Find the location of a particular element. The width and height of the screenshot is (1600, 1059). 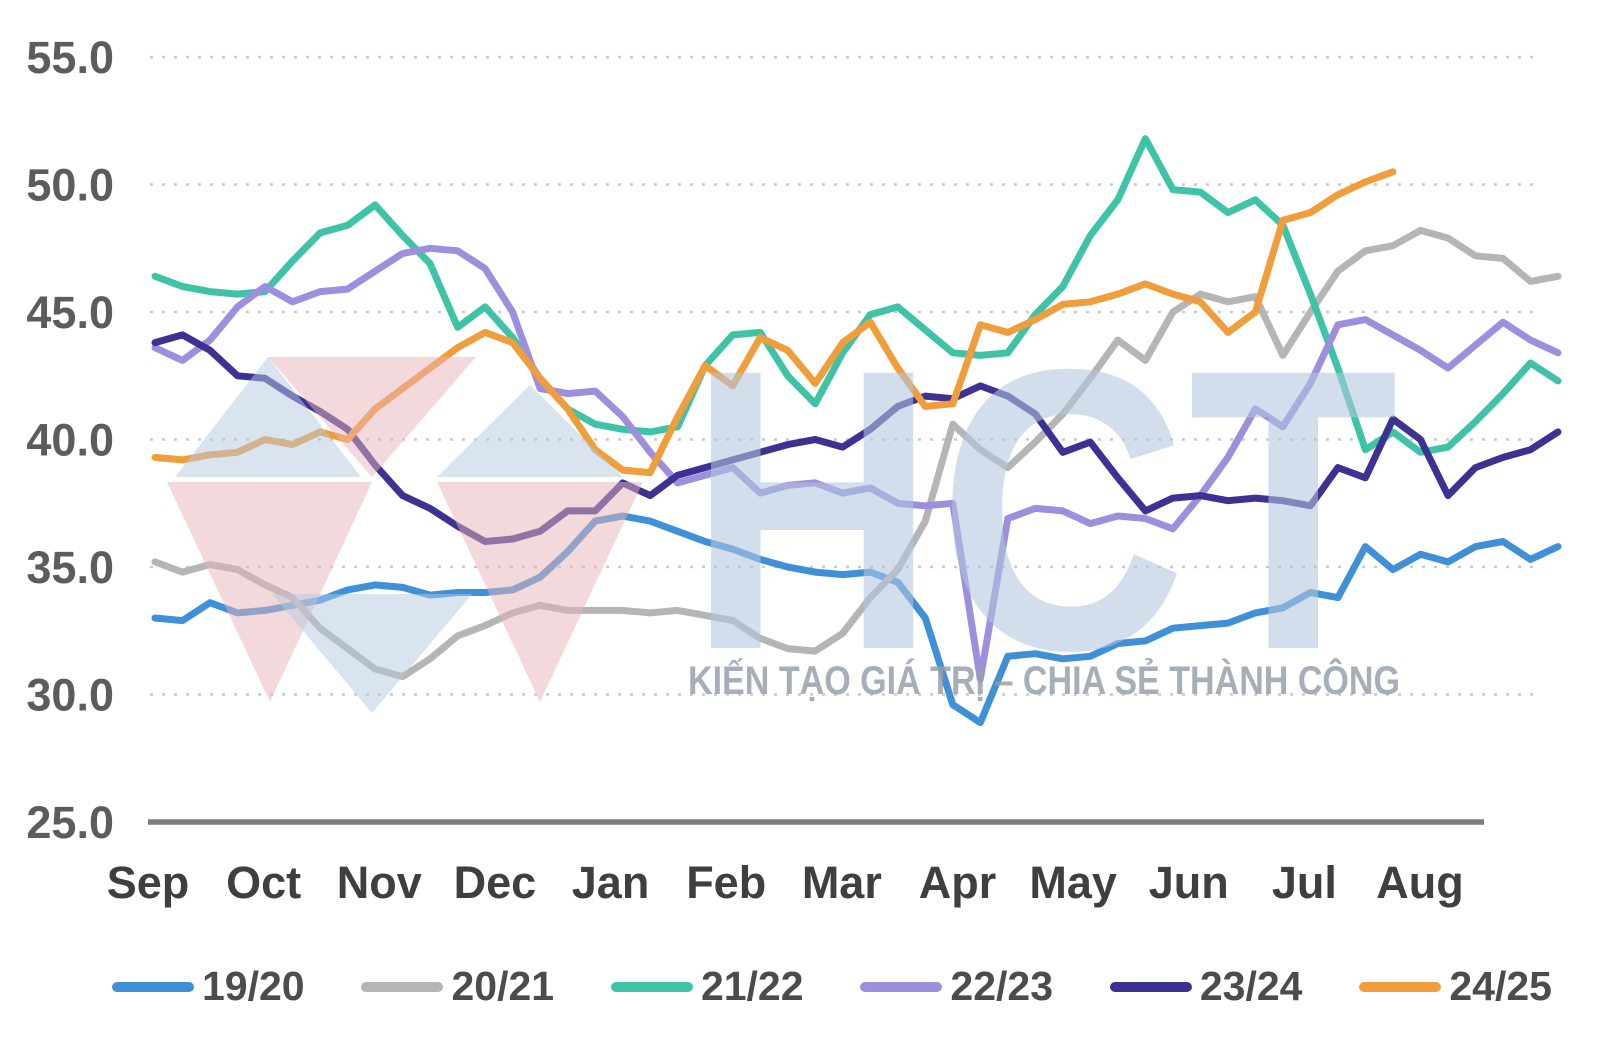

y-tick-label-55.0: 55.0 is located at coordinates (70, 57).